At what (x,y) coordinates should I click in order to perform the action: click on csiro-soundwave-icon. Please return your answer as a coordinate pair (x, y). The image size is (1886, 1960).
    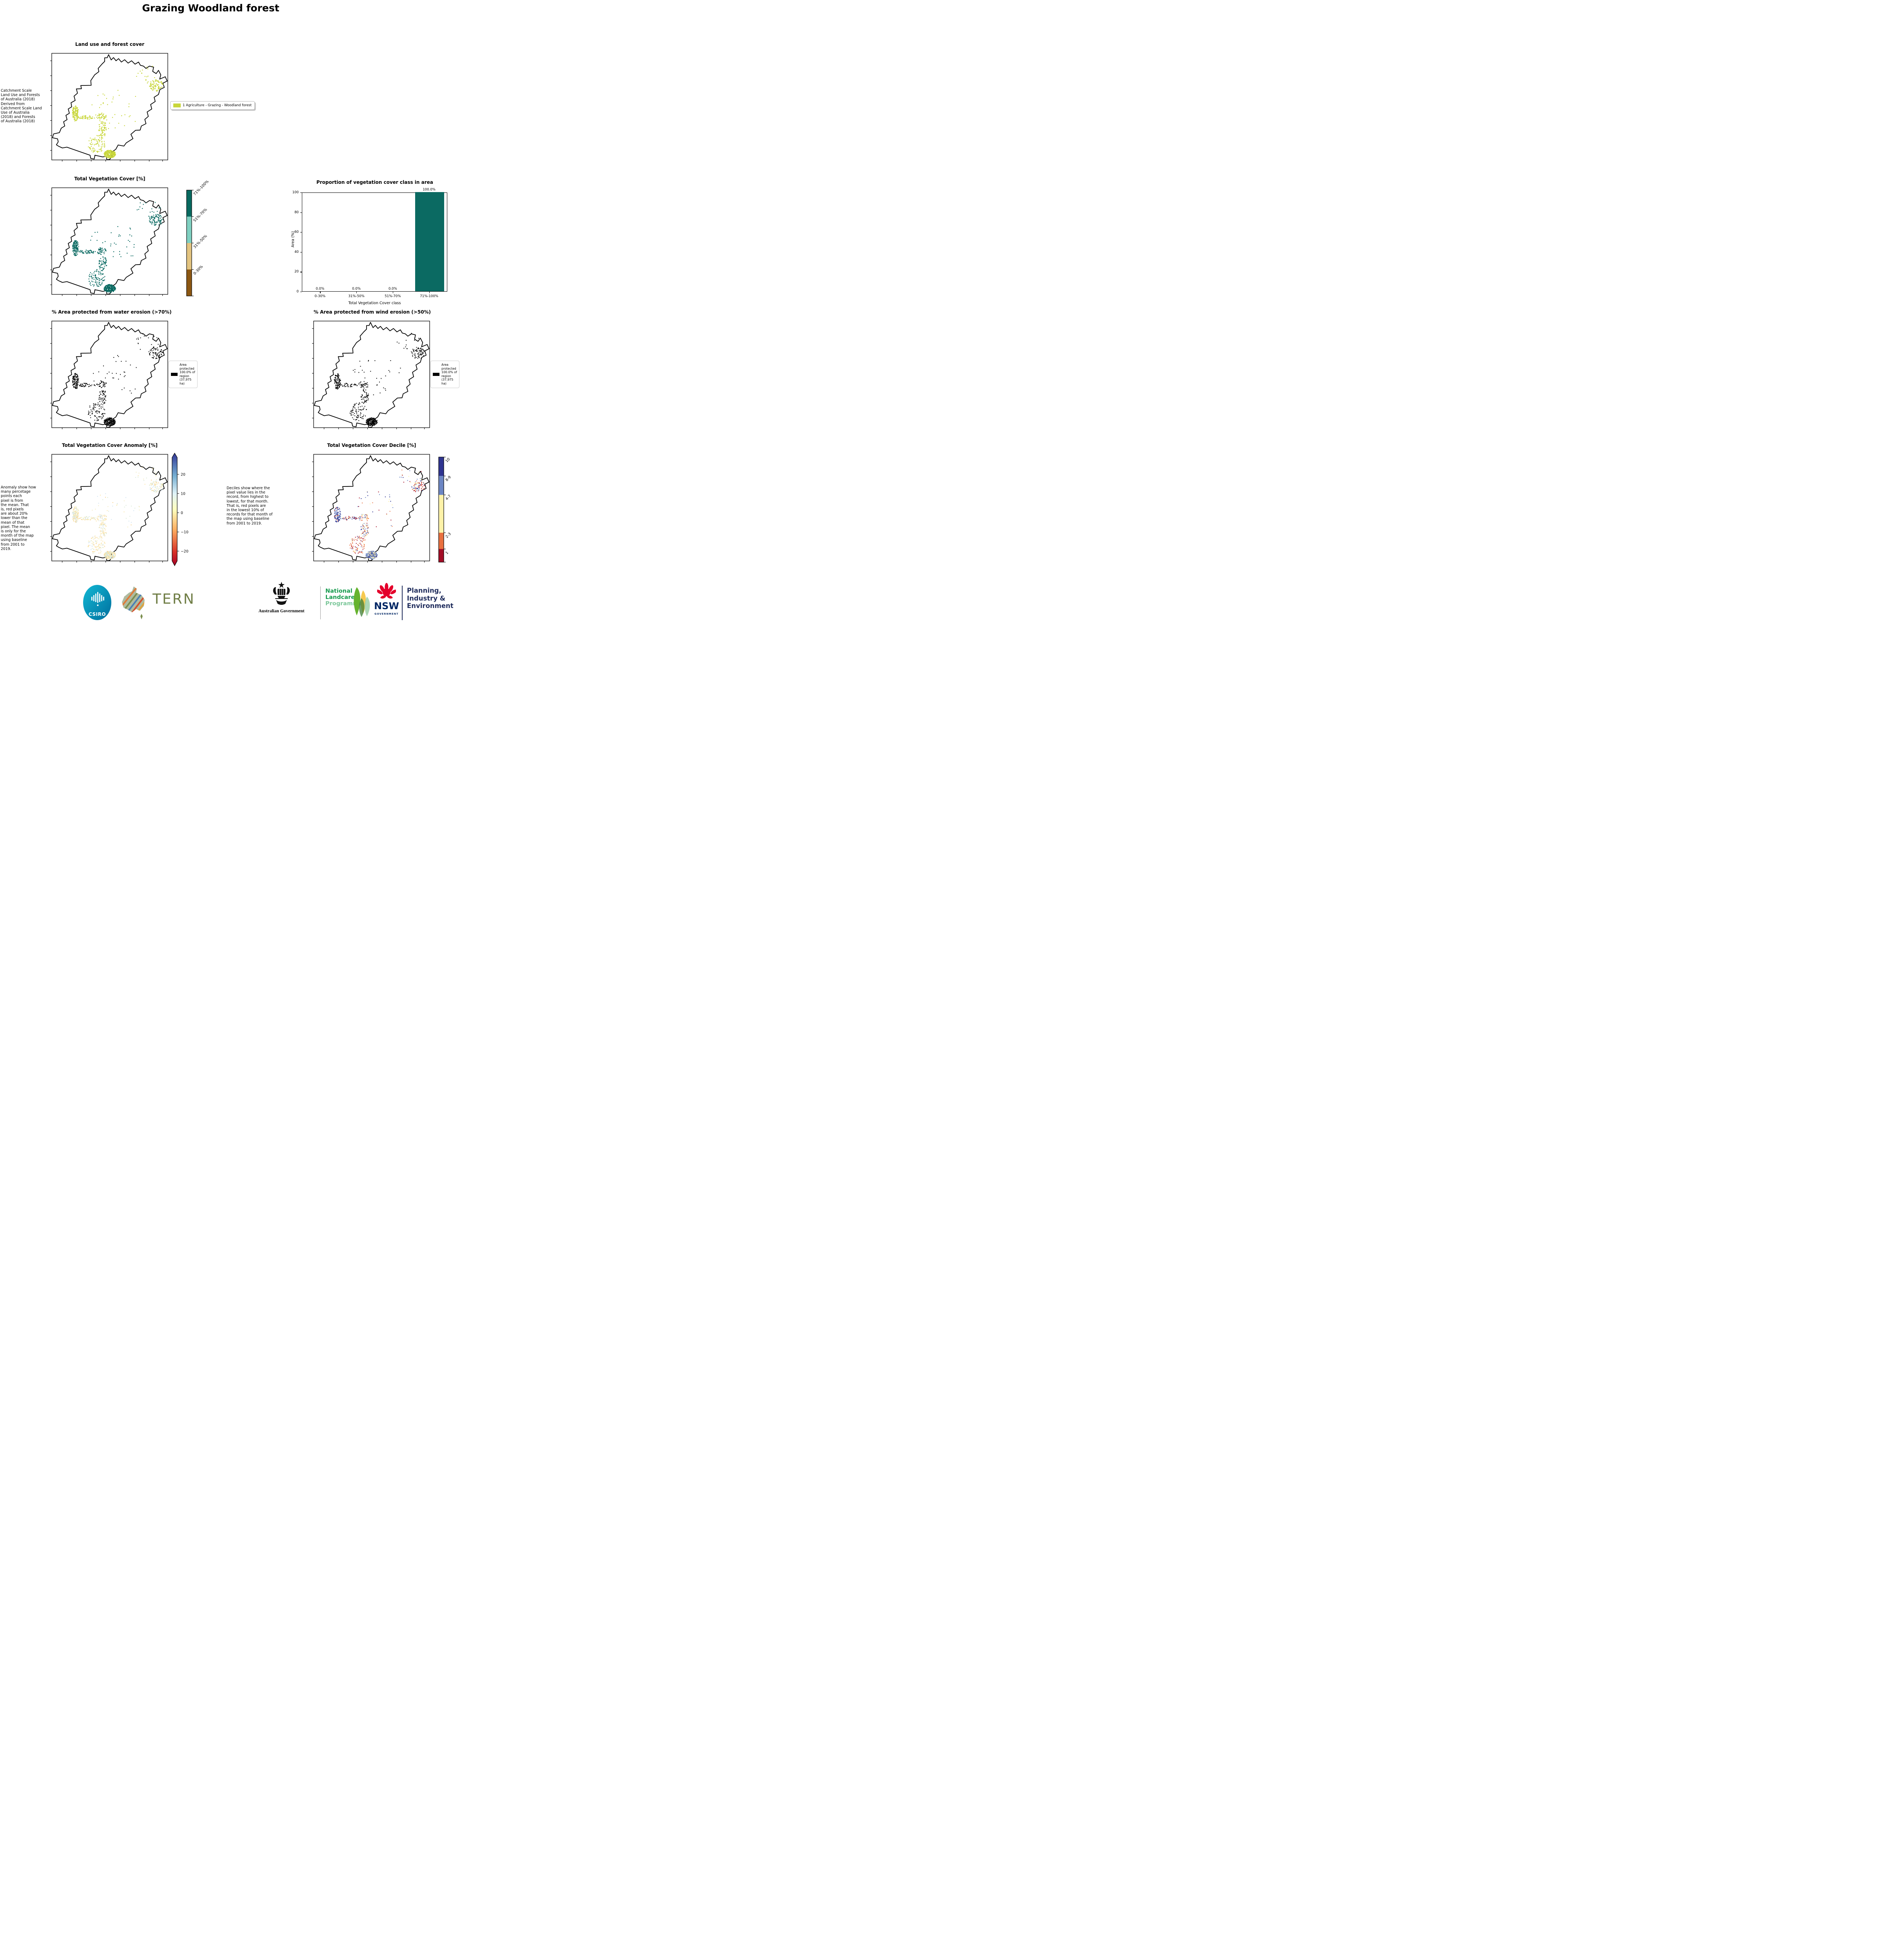
    Looking at the image, I should click on (98, 599).